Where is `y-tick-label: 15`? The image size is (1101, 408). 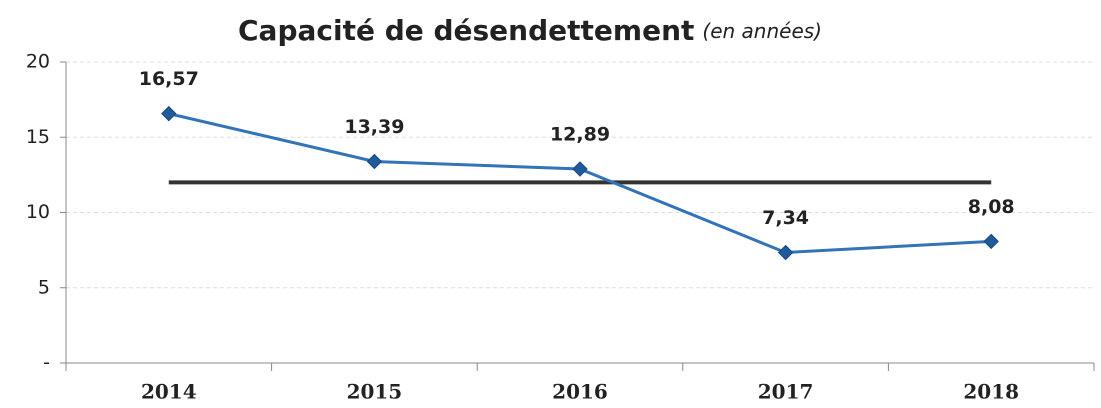
y-tick-label: 15 is located at coordinates (38, 137).